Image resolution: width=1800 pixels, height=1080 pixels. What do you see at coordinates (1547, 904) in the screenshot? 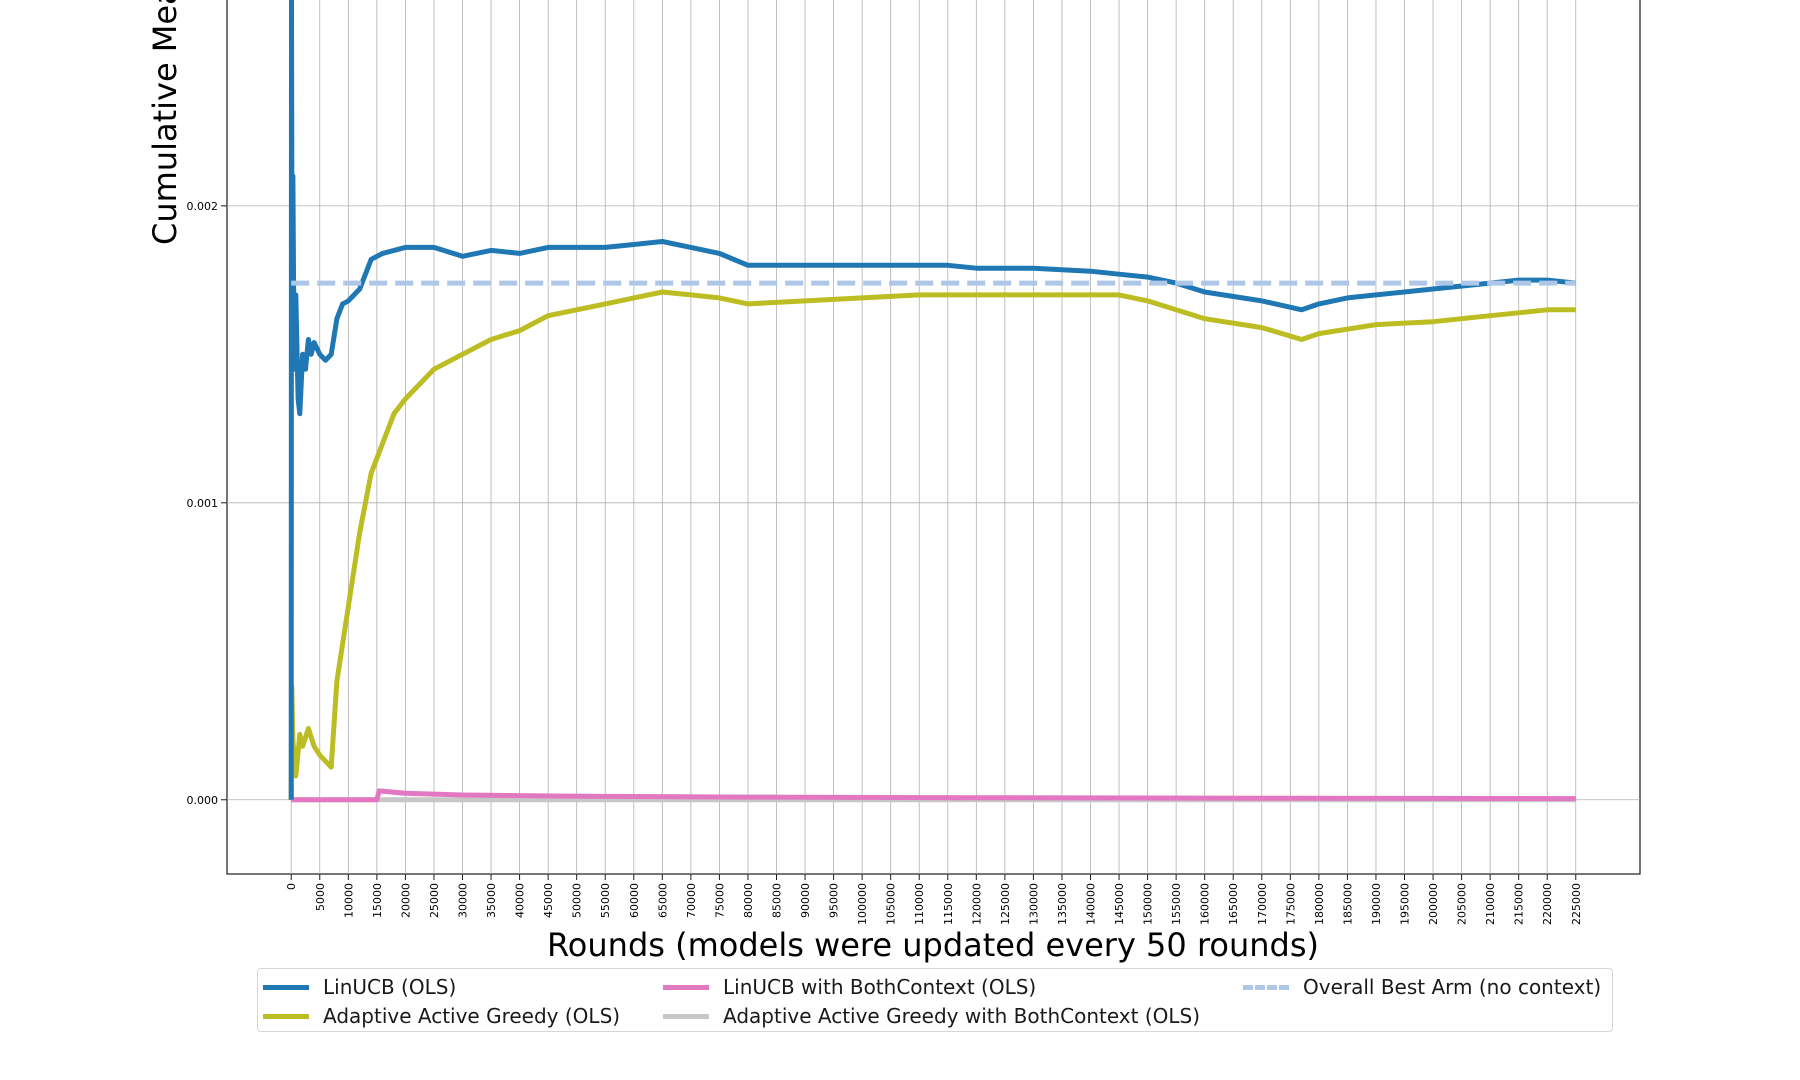
I see `x-tick-label: 220000` at bounding box center [1547, 904].